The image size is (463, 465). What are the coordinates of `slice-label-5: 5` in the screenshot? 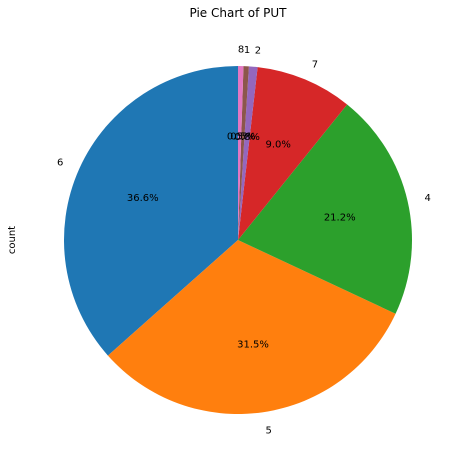 It's located at (269, 430).